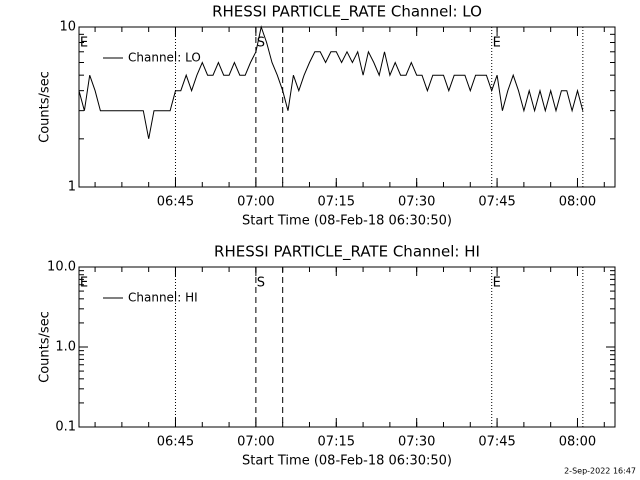  I want to click on y-tick-label: 1, so click(72, 187).